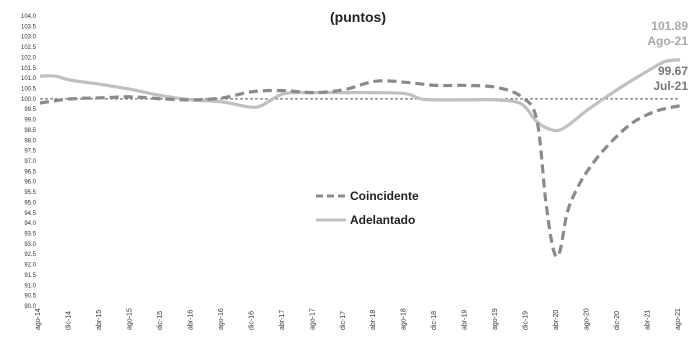 The height and width of the screenshot is (340, 695). Describe the element at coordinates (526, 320) in the screenshot. I see `x-tick-label: dic-19` at that location.